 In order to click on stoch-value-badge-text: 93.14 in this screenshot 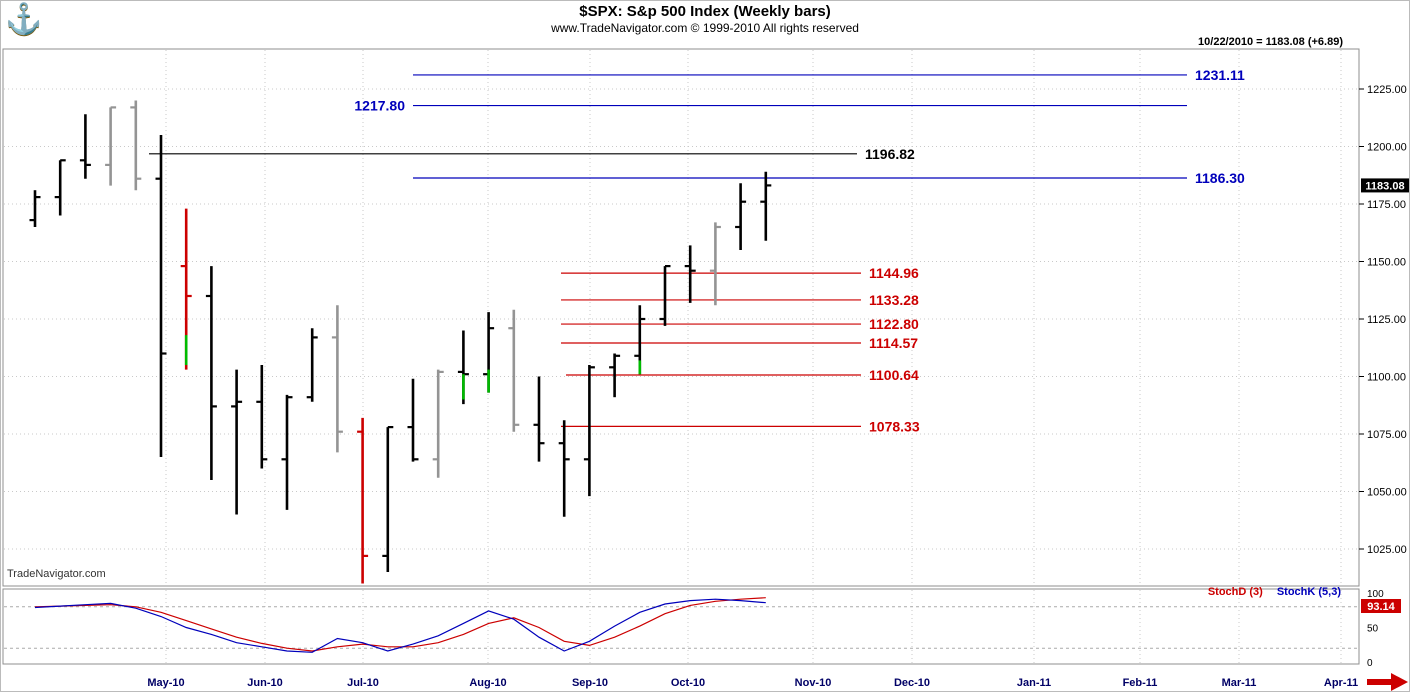, I will do `click(1381, 607)`.